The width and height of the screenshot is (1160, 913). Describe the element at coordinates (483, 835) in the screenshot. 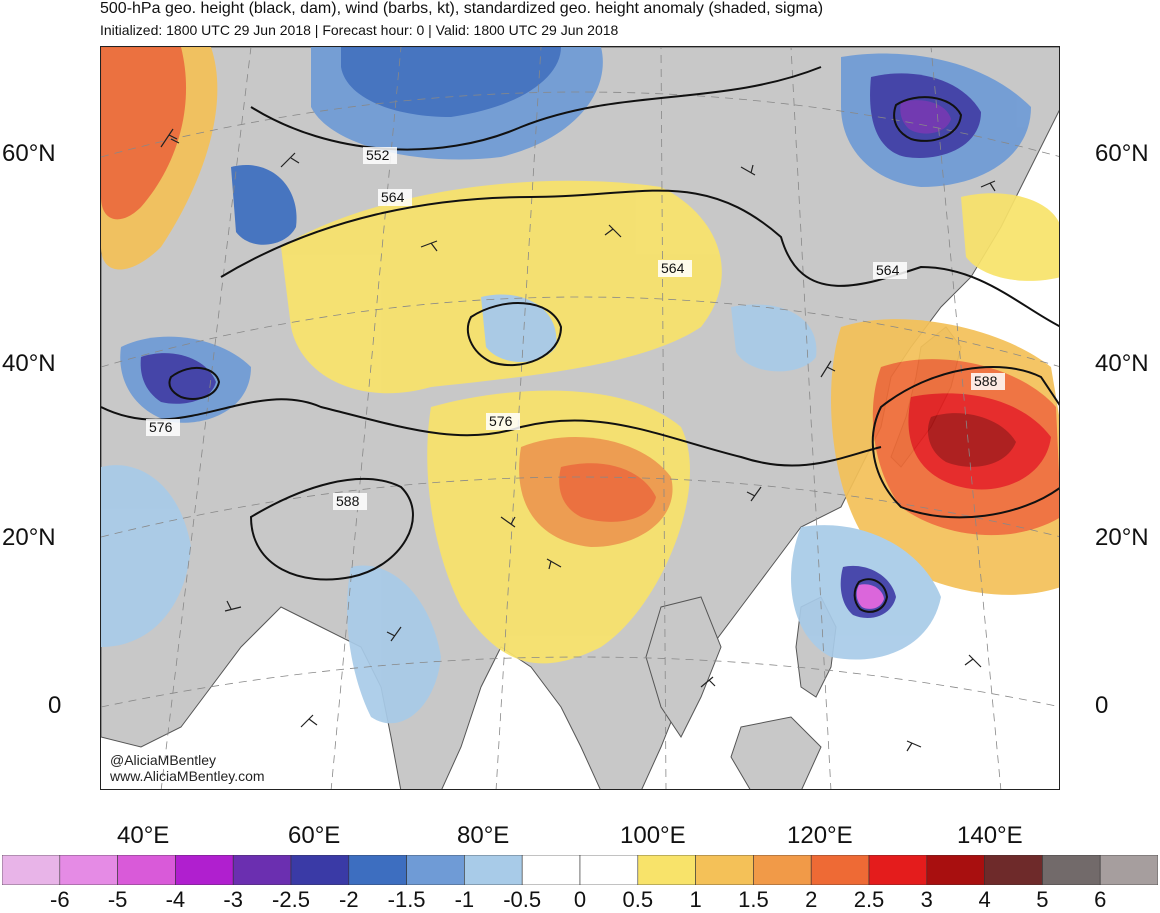

I see `lon-label-80e: 80°E` at that location.